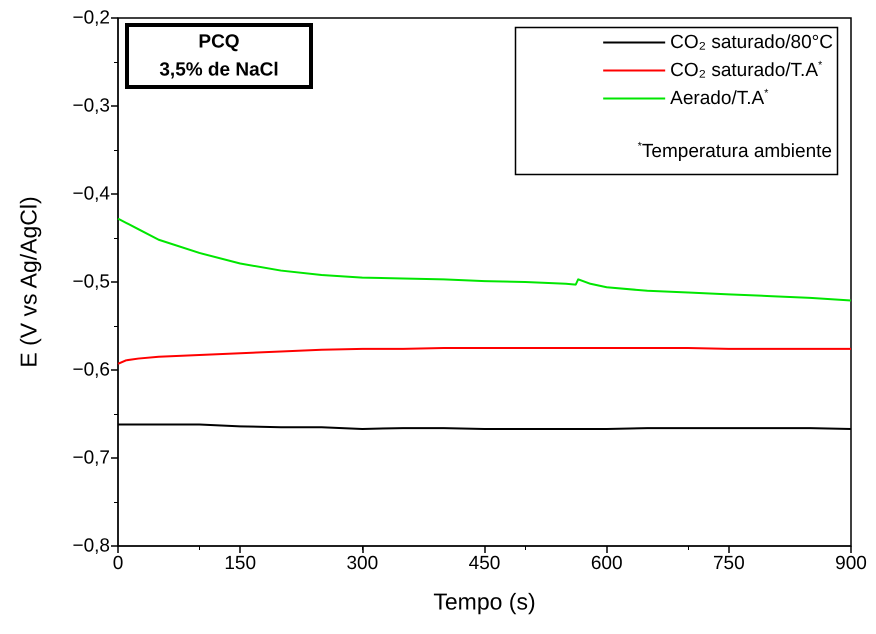 This screenshot has width=876, height=634. What do you see at coordinates (91, 194) in the screenshot?
I see `y-tick-label: −0,4` at bounding box center [91, 194].